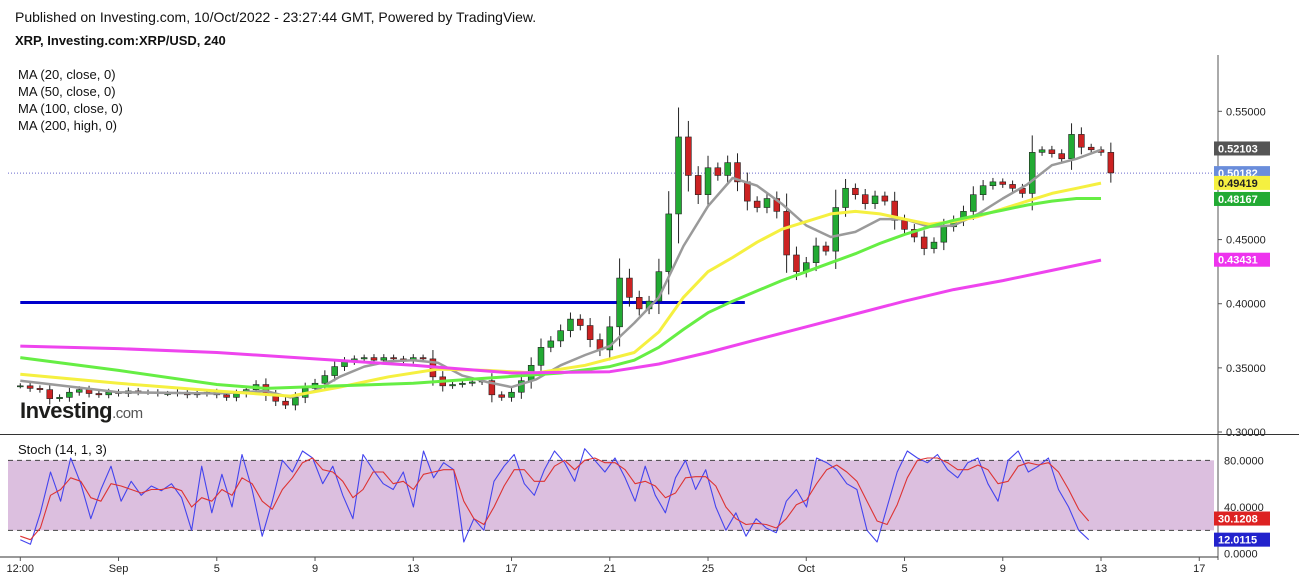 The width and height of the screenshot is (1299, 580). Describe the element at coordinates (1244, 461) in the screenshot. I see `stoch-tick-label: 80.0000` at that location.